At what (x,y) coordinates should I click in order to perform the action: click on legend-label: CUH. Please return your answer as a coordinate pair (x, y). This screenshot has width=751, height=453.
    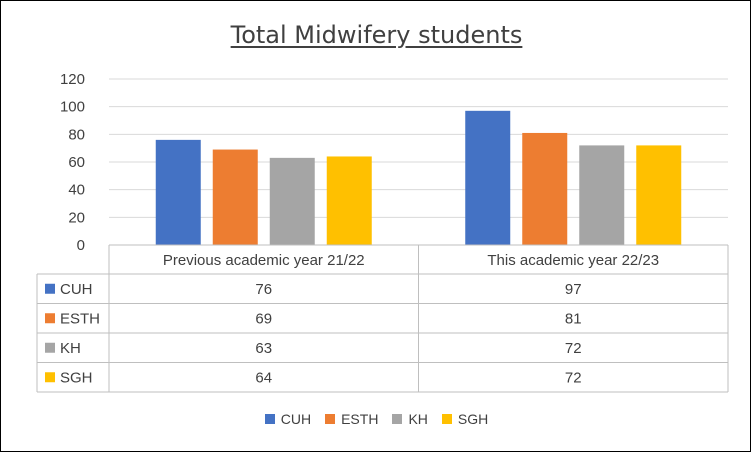
    Looking at the image, I should click on (296, 419).